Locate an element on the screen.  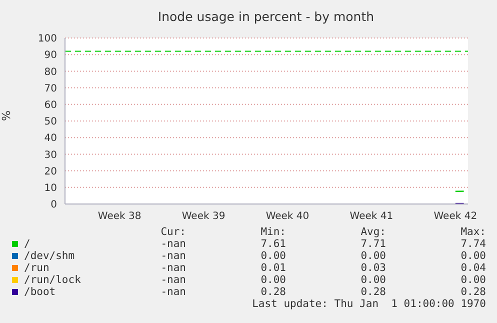
text: Avg: is located at coordinates (373, 232).